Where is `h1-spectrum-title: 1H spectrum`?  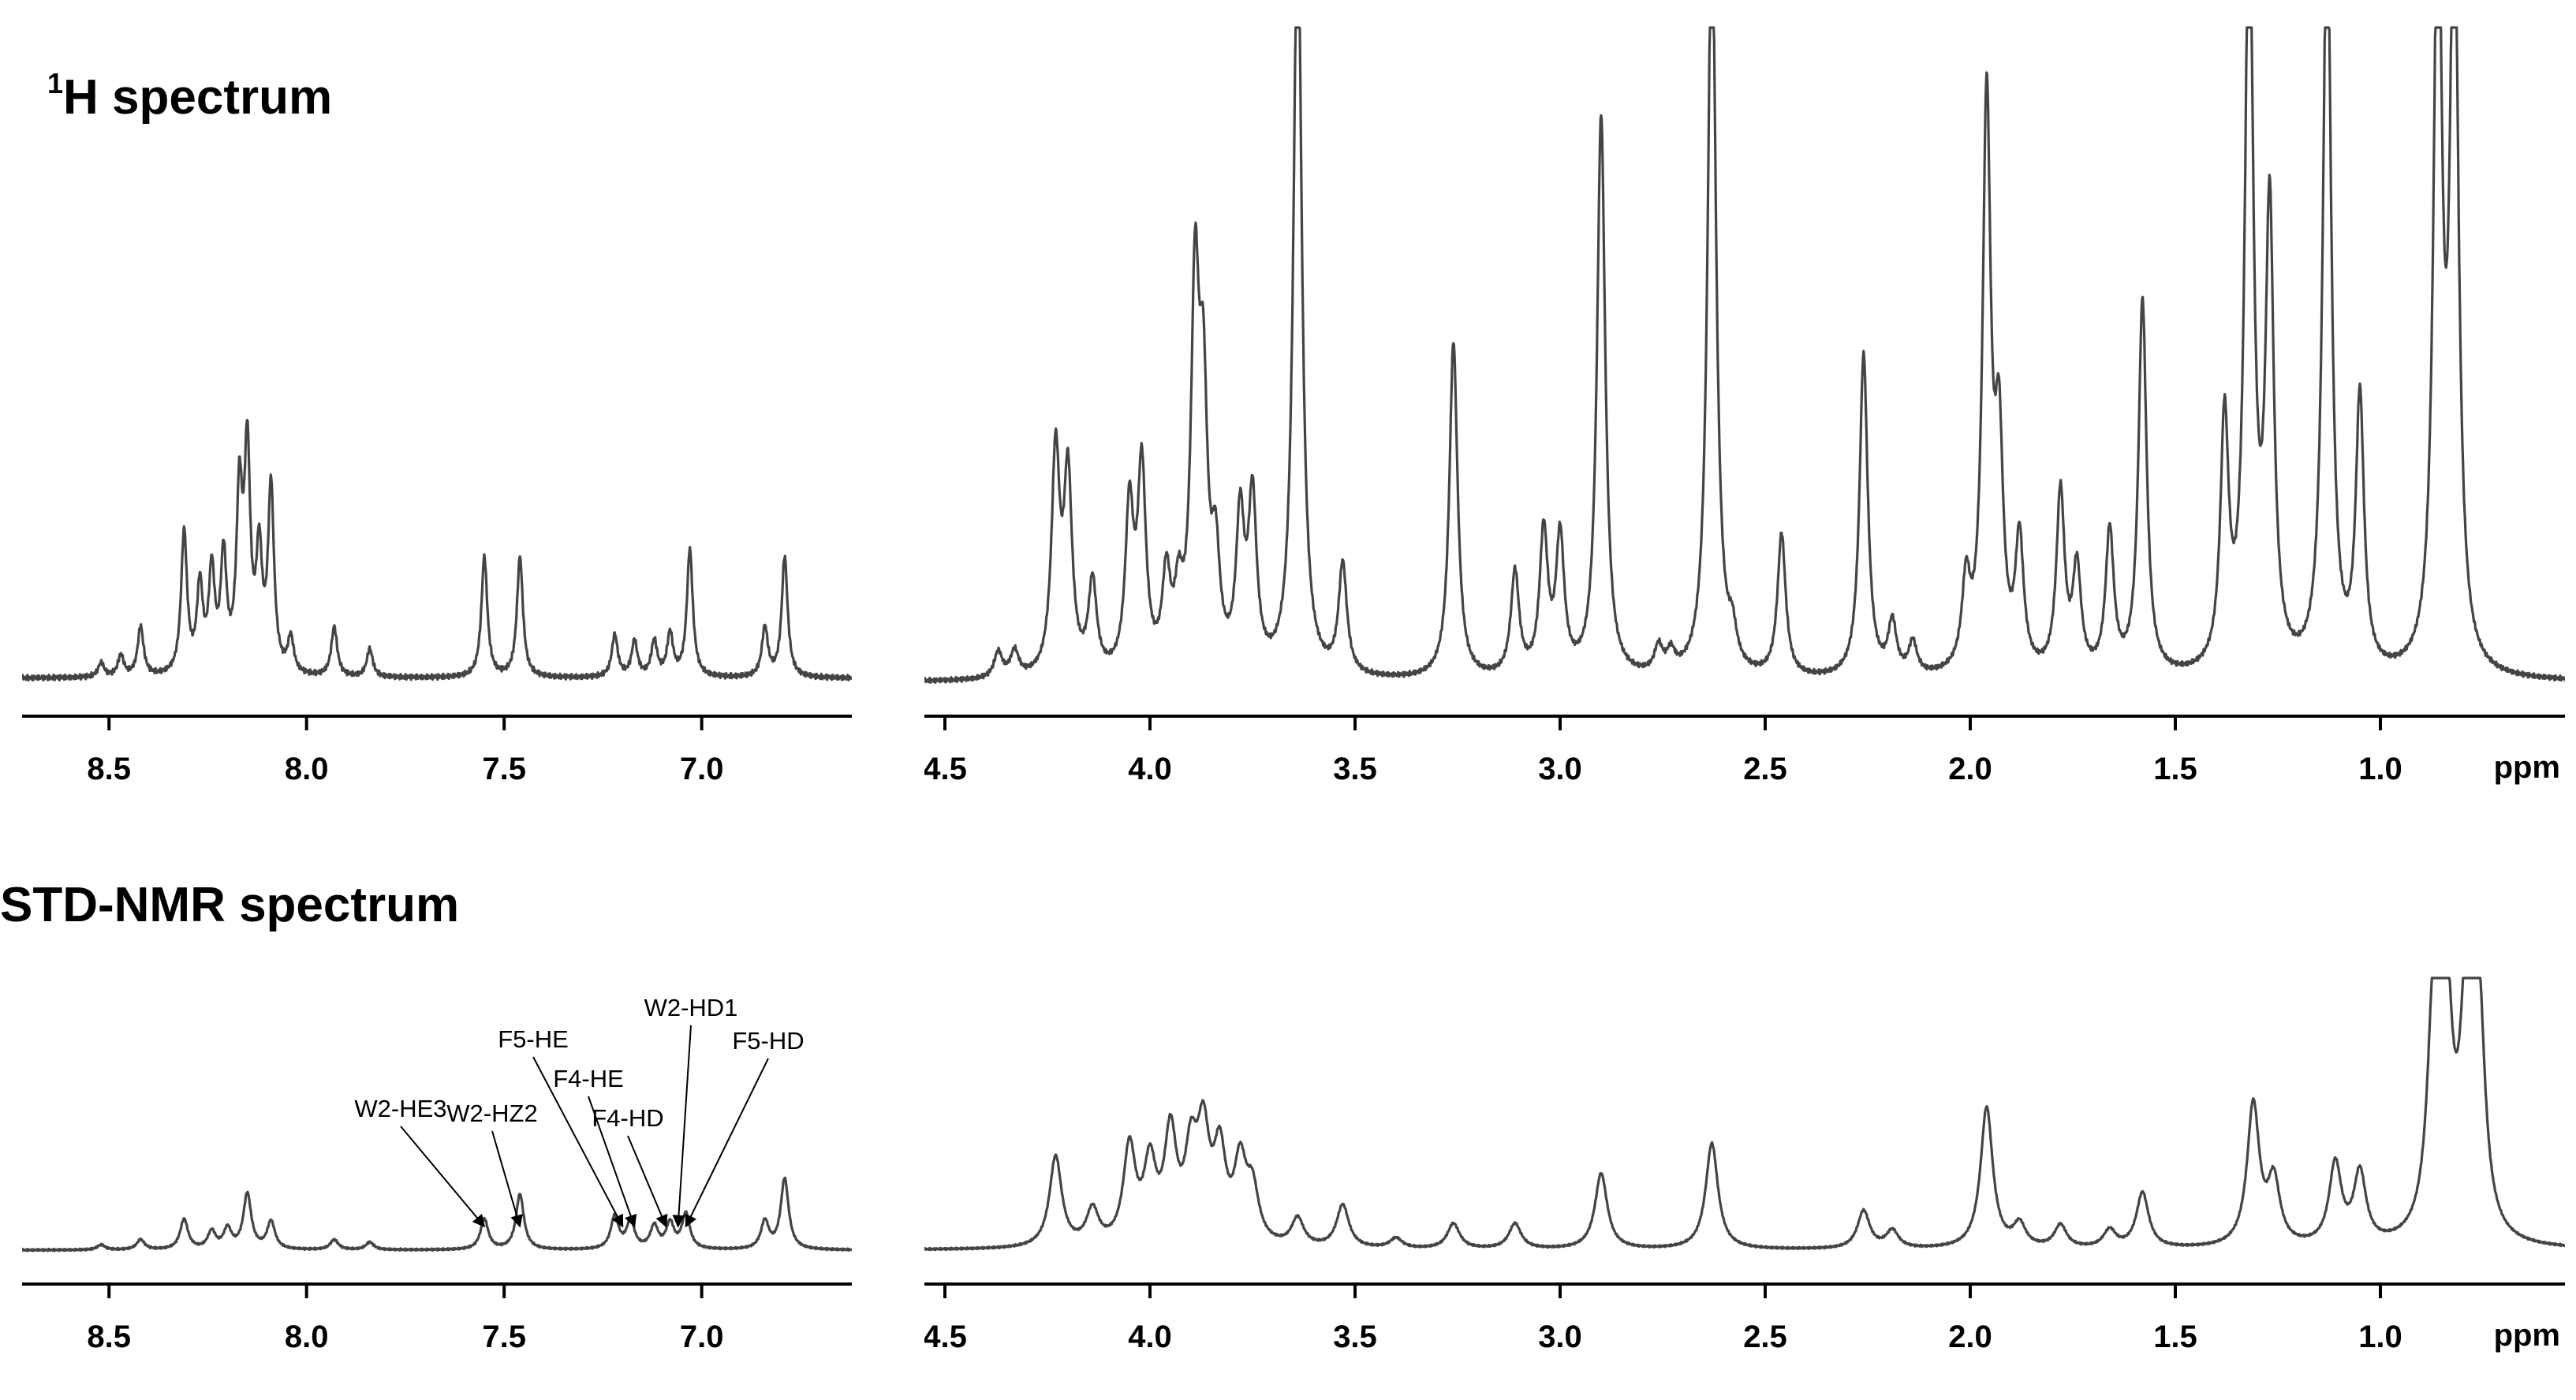 h1-spectrum-title: 1H spectrum is located at coordinates (190, 96).